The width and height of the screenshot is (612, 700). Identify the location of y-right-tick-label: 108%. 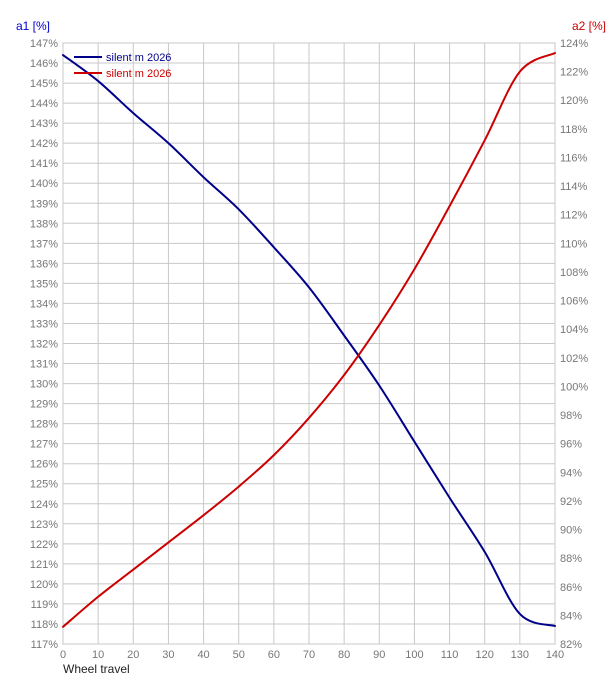
(574, 273).